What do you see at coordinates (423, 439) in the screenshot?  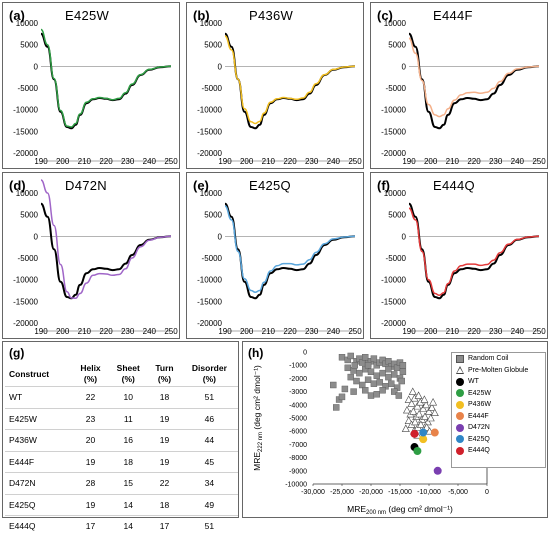 I see `p436w-point` at bounding box center [423, 439].